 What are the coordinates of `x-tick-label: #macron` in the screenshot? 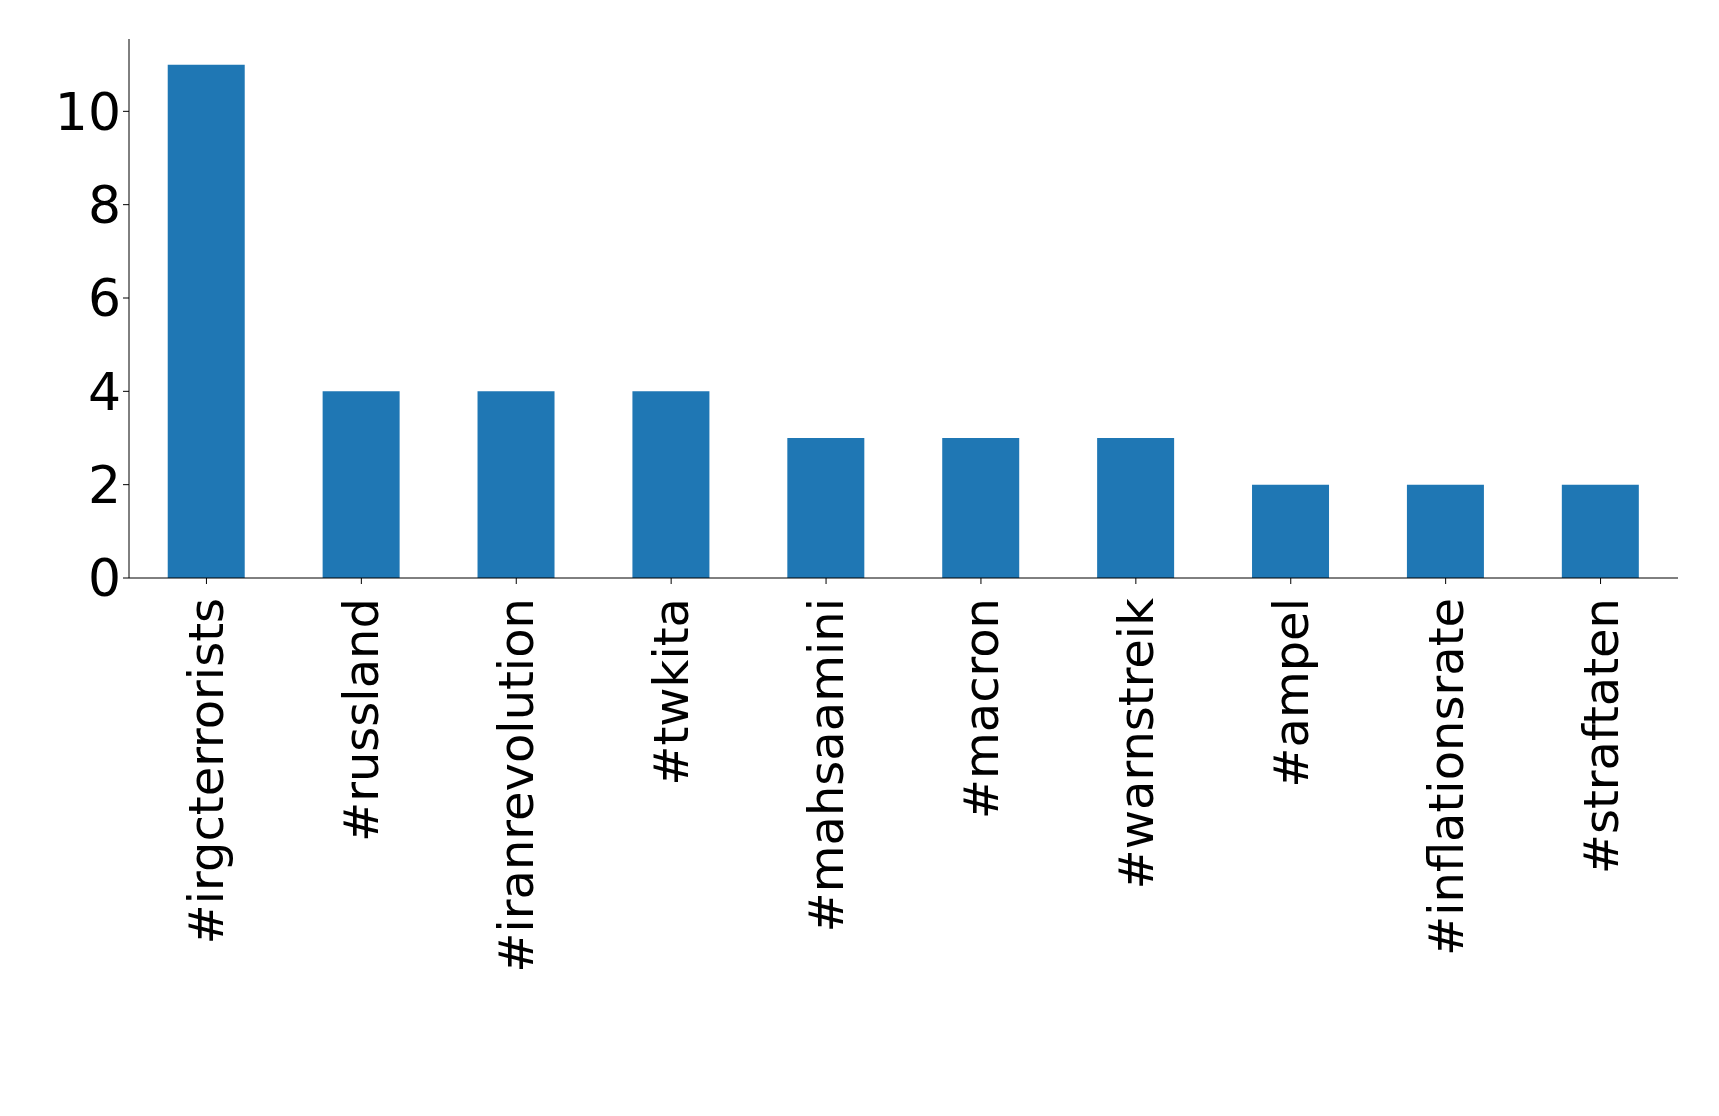 It's located at (980, 709).